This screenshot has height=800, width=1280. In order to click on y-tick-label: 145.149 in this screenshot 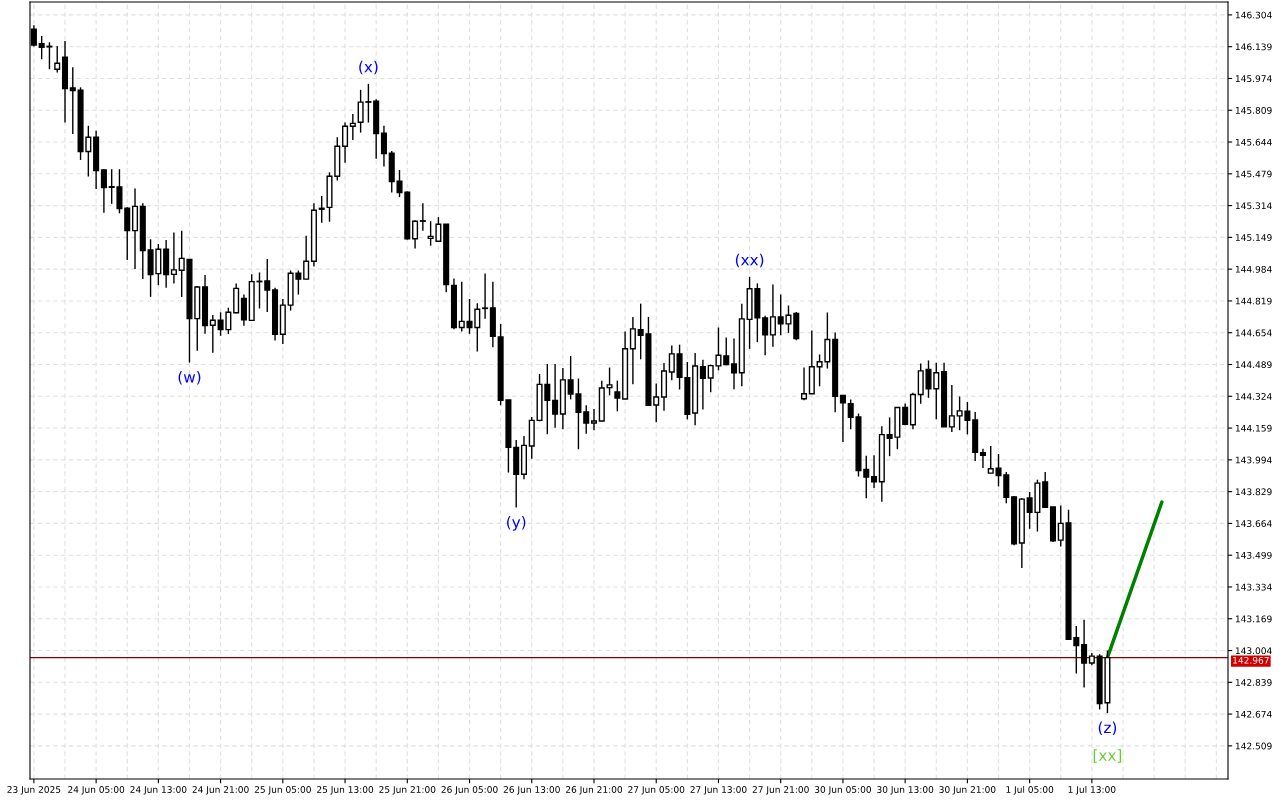, I will do `click(1253, 237)`.